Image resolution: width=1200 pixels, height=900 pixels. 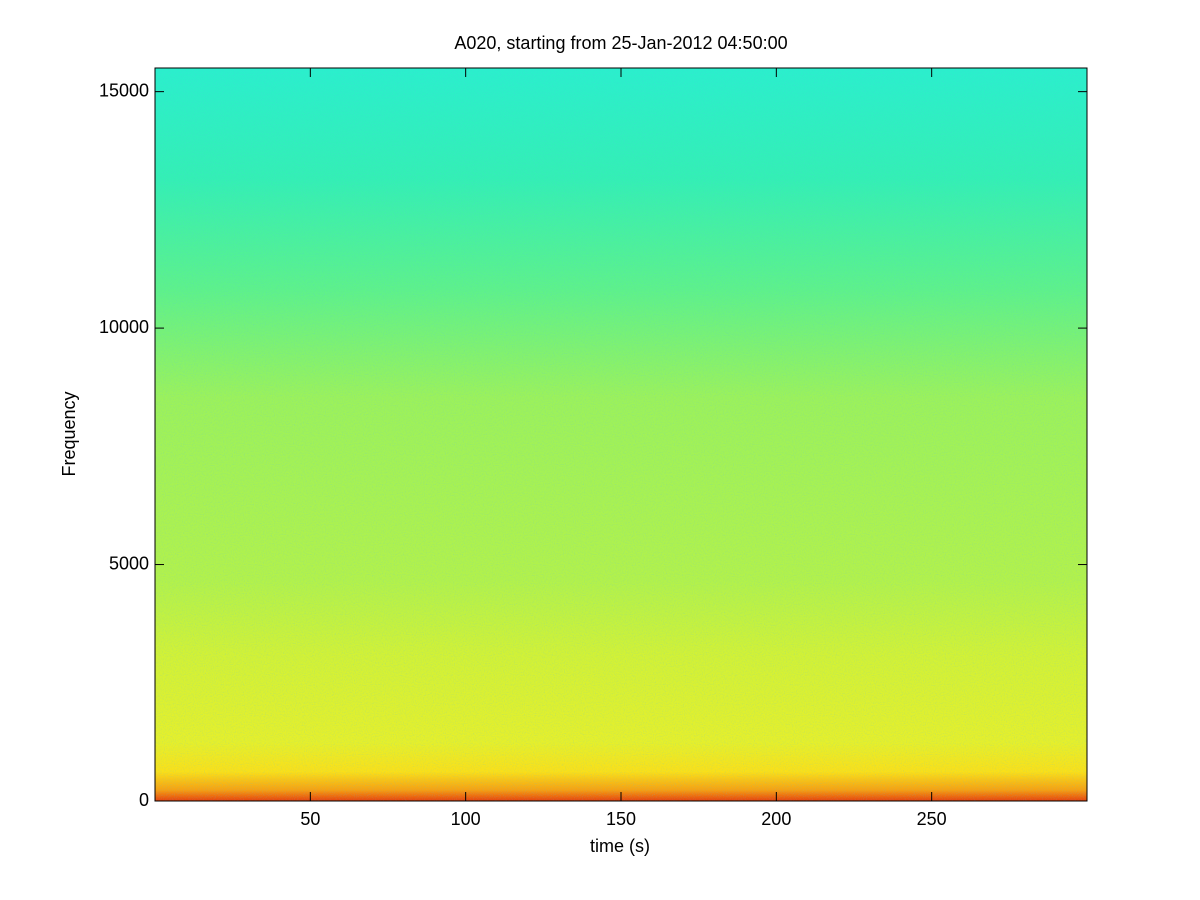 What do you see at coordinates (124, 327) in the screenshot?
I see `y-tick-label: 10000` at bounding box center [124, 327].